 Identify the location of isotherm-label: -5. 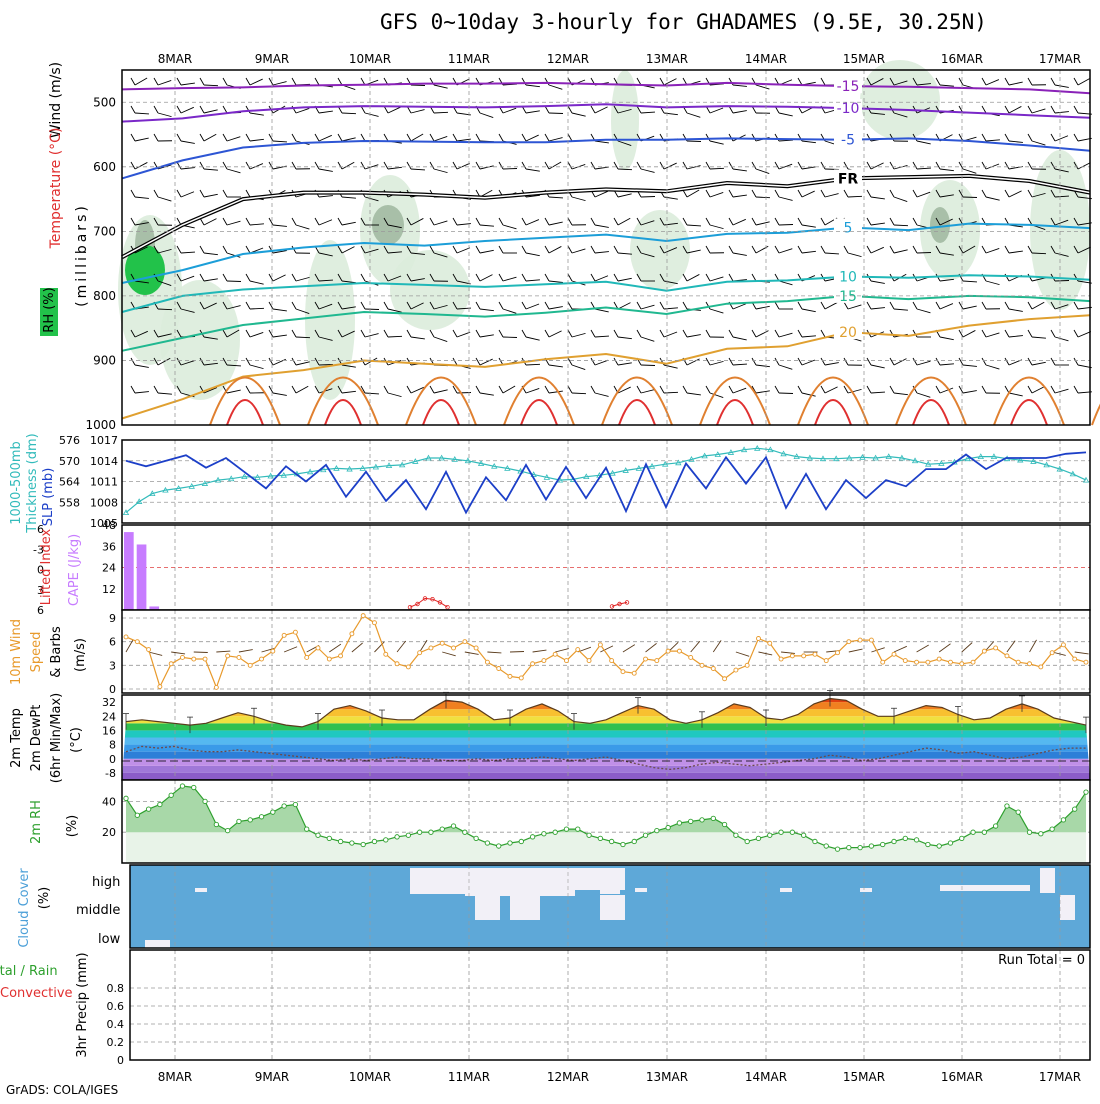
(848, 141).